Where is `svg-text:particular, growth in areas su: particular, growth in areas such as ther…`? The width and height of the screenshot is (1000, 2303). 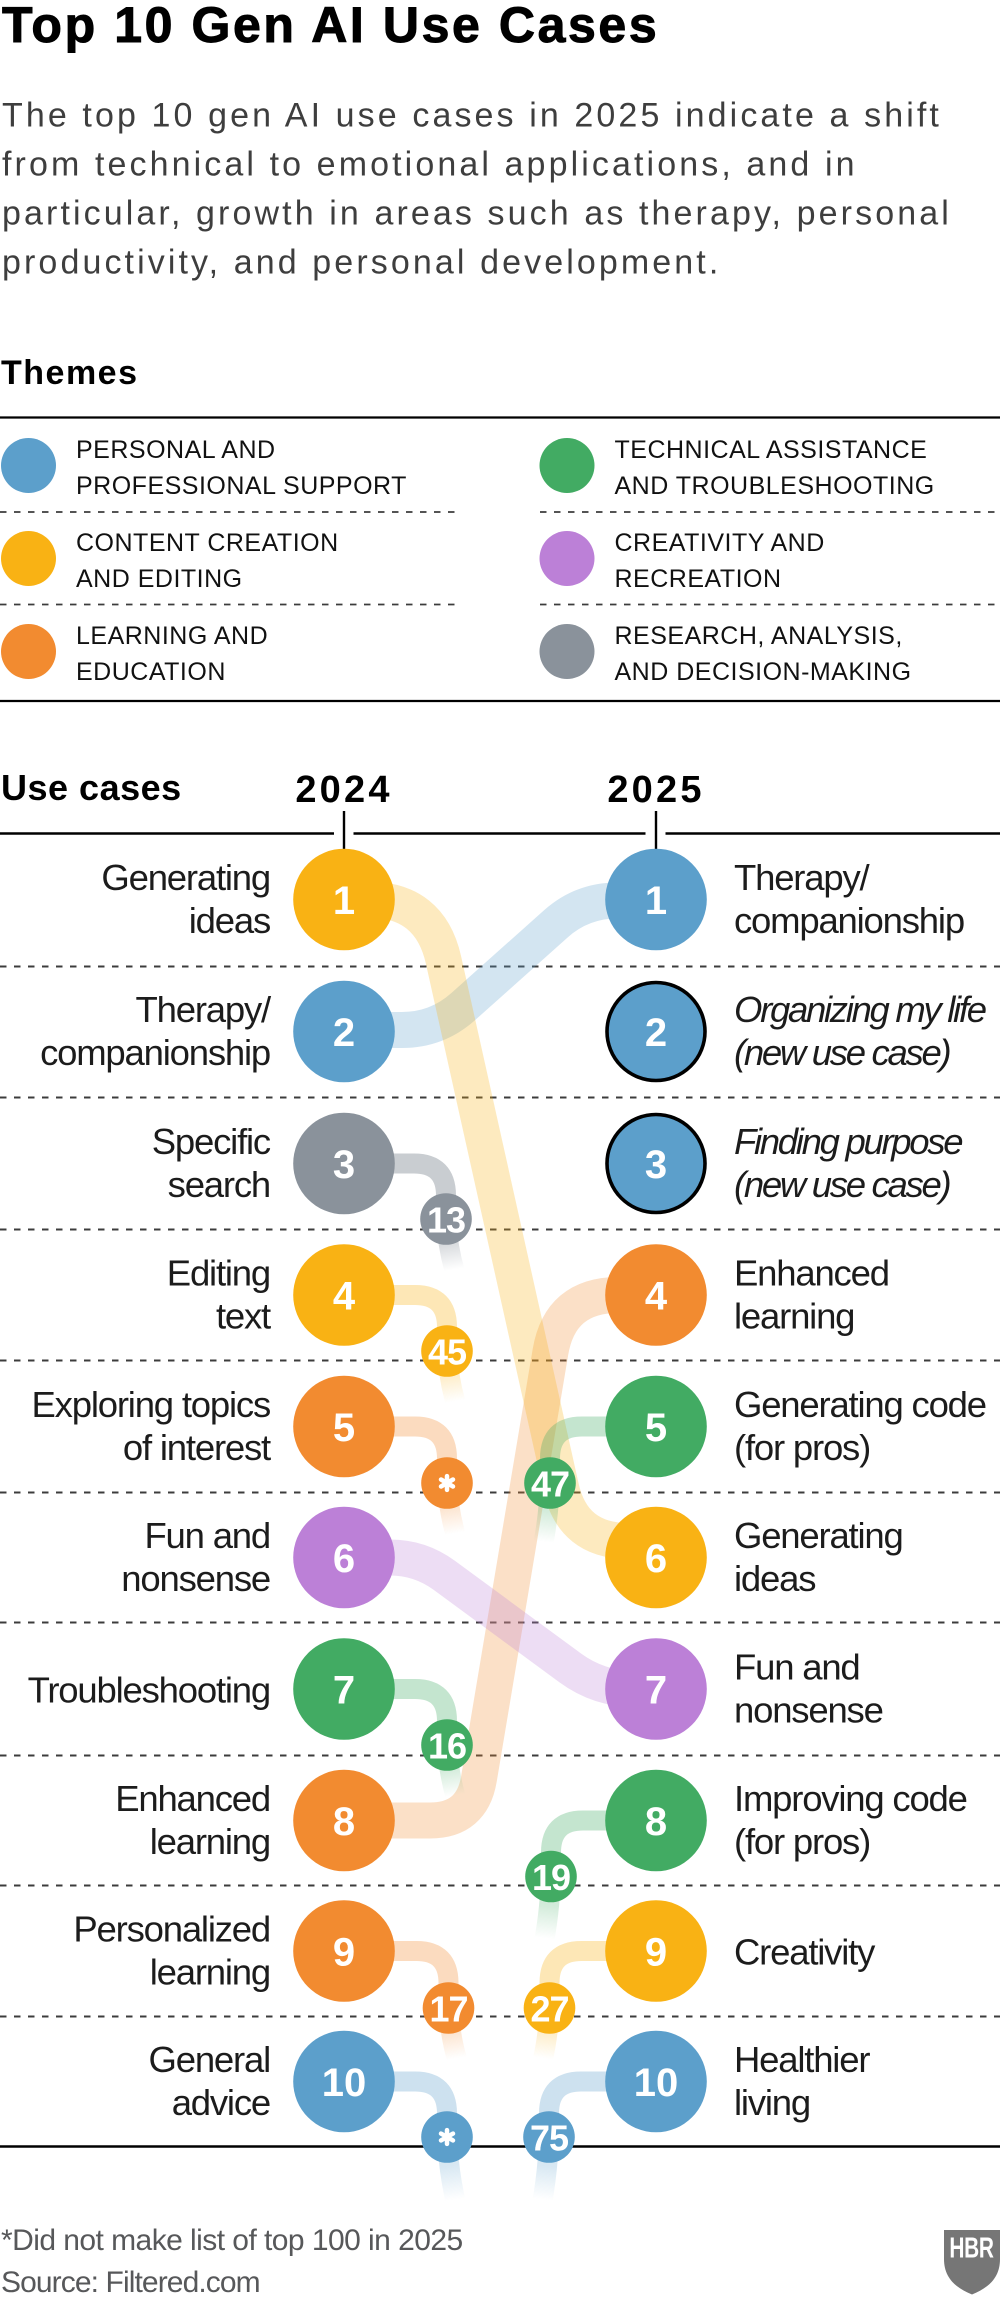 svg-text:particular, growth in areas su: particular, growth in areas such as ther… is located at coordinates (477, 214).